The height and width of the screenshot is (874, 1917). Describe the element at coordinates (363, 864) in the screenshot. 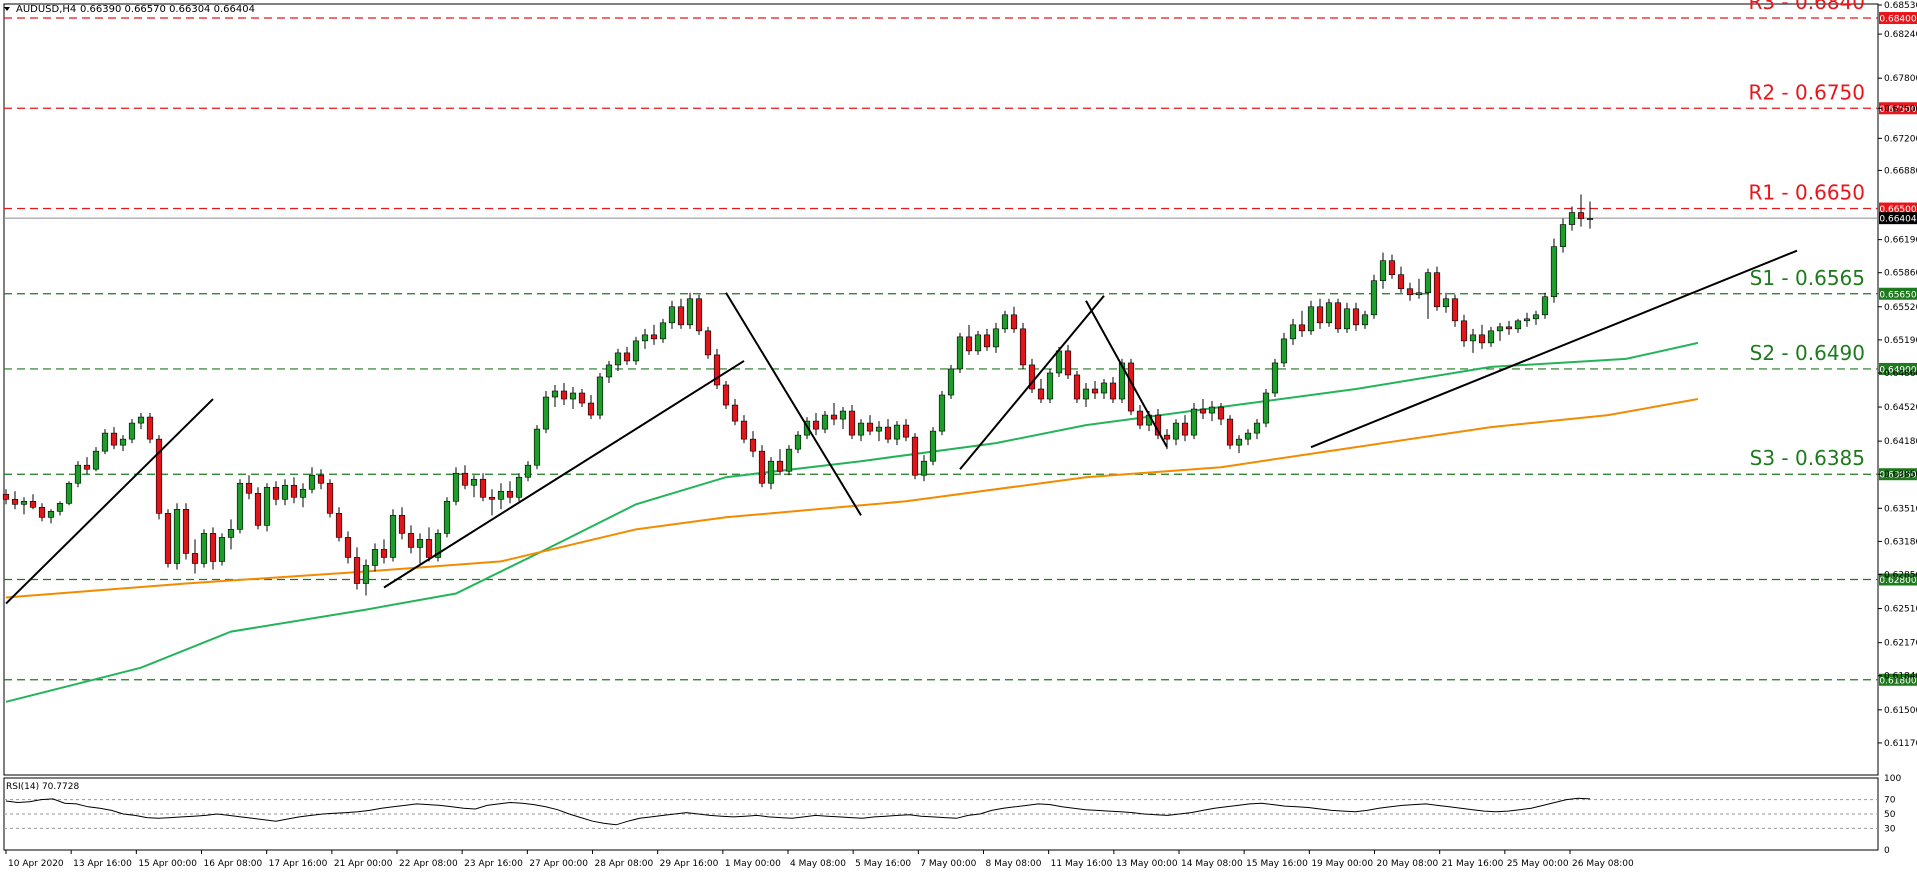

I see `x-tick-label: 21 Apr 00:00` at that location.